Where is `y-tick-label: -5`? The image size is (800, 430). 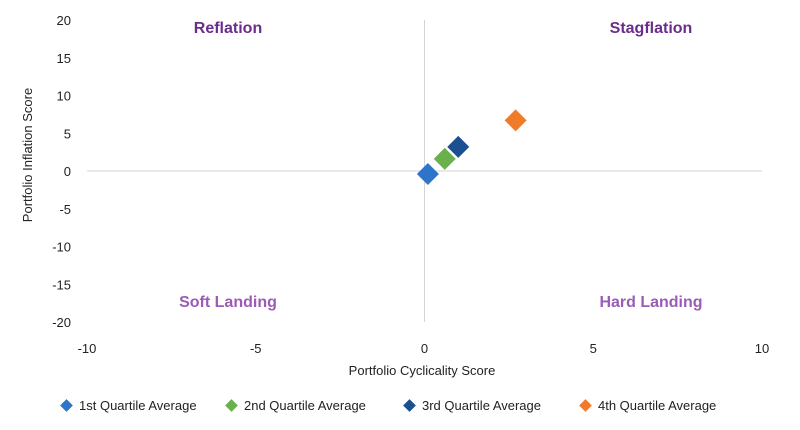 y-tick-label: -5 is located at coordinates (65, 209).